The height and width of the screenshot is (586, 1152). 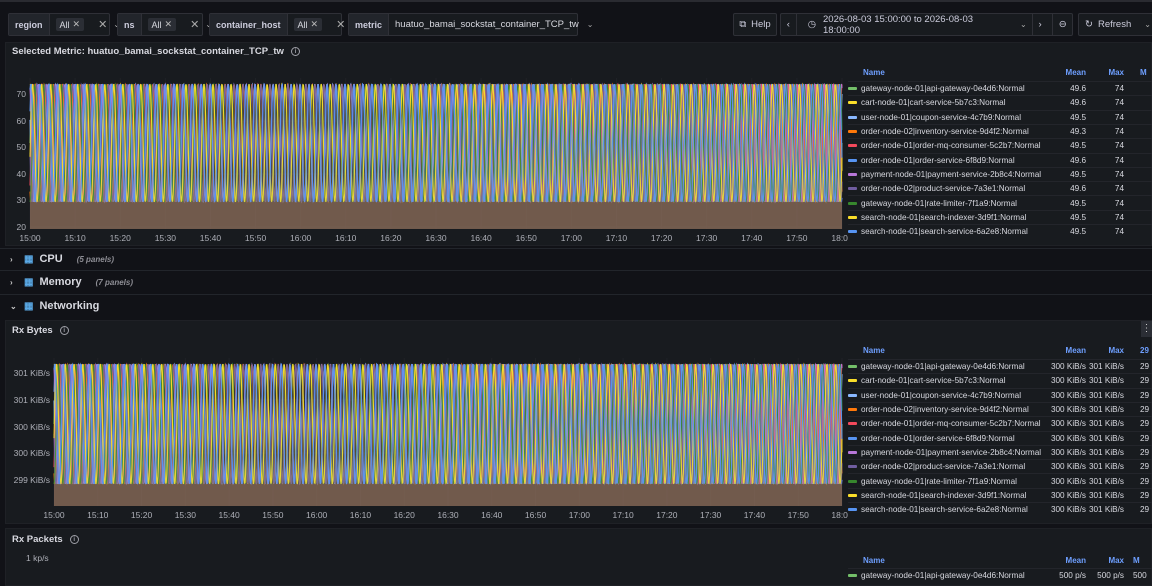 What do you see at coordinates (1068, 381) in the screenshot?
I see `series-mean: 300 KiB/s` at bounding box center [1068, 381].